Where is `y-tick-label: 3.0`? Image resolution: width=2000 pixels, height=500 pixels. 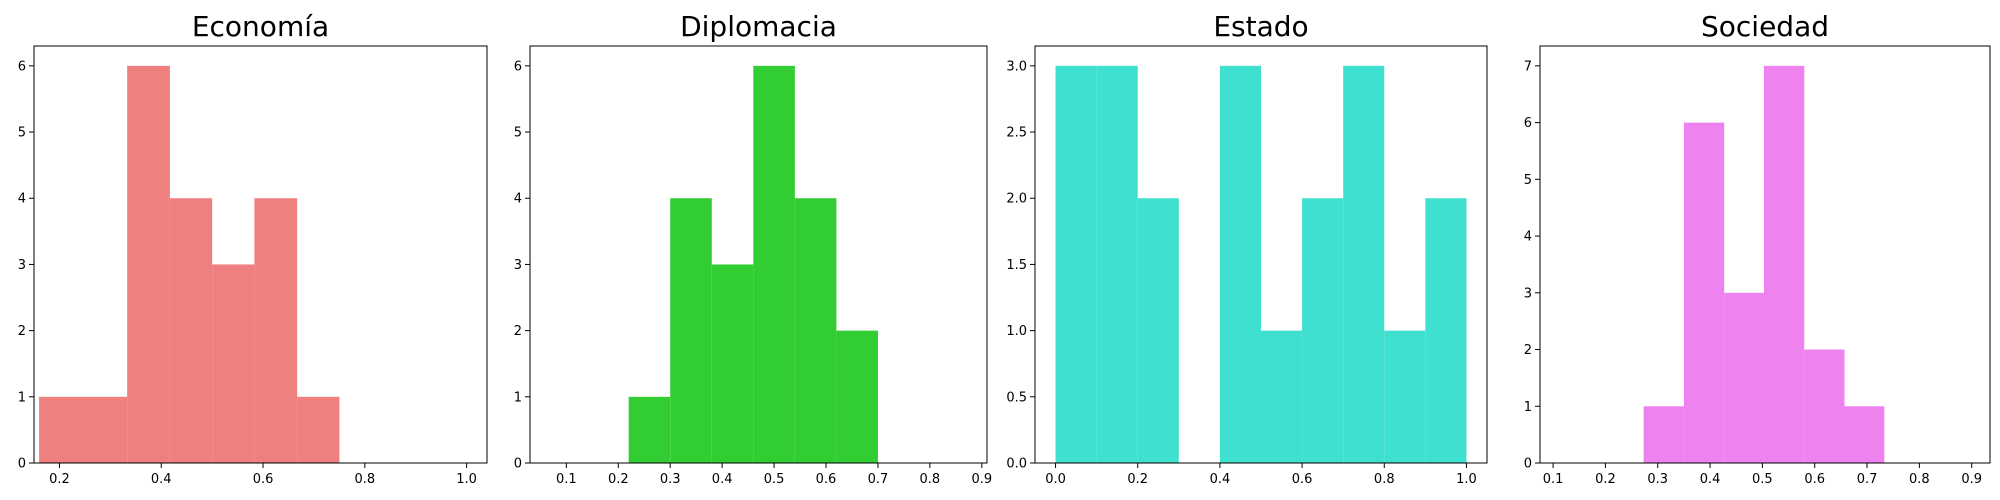
y-tick-label: 3.0 is located at coordinates (1016, 66).